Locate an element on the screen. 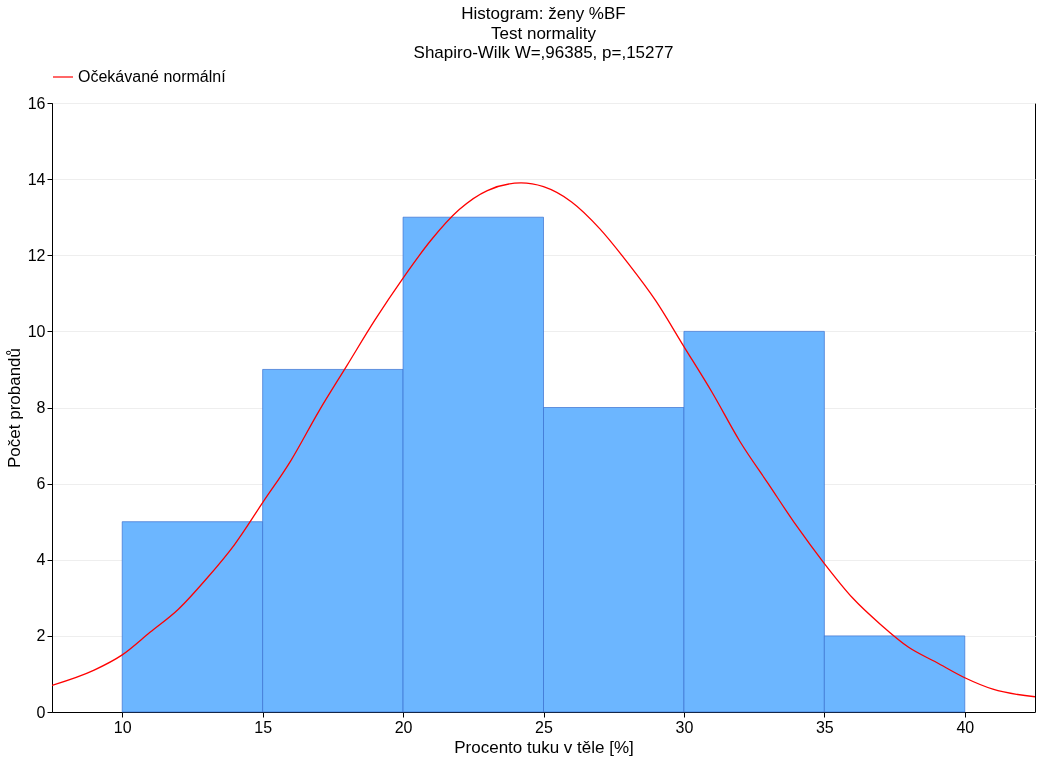 The width and height of the screenshot is (1047, 769). x-tick-label: 35 is located at coordinates (824, 727).